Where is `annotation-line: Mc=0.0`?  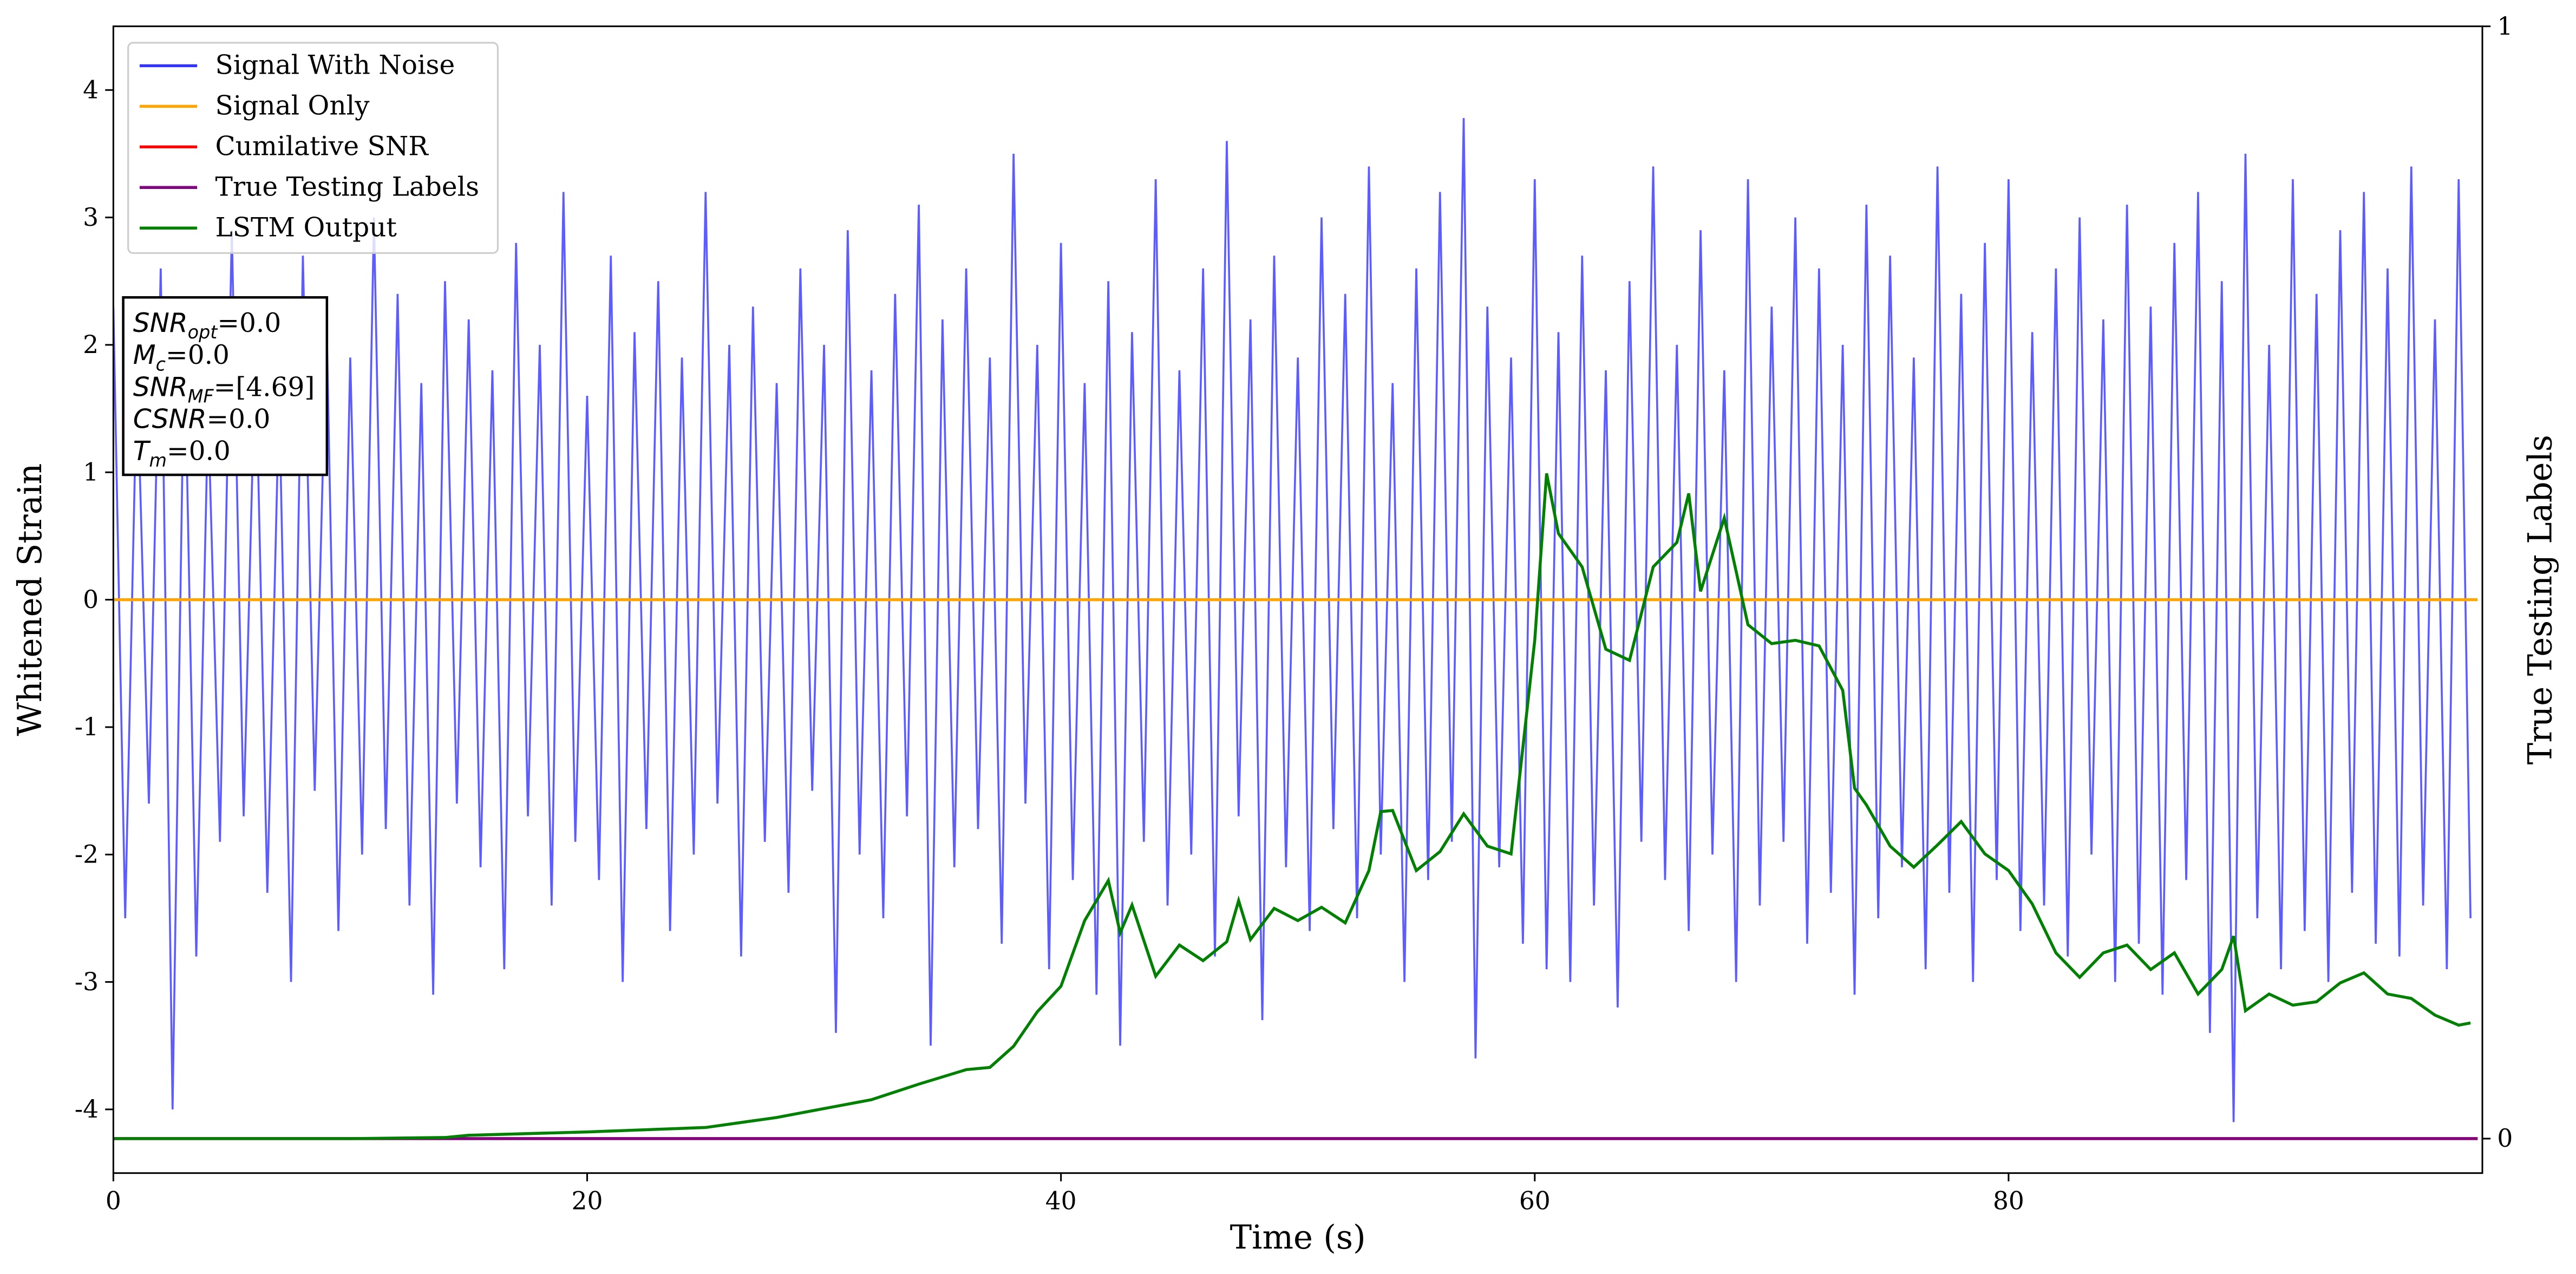 annotation-line: Mc=0.0 is located at coordinates (182, 357).